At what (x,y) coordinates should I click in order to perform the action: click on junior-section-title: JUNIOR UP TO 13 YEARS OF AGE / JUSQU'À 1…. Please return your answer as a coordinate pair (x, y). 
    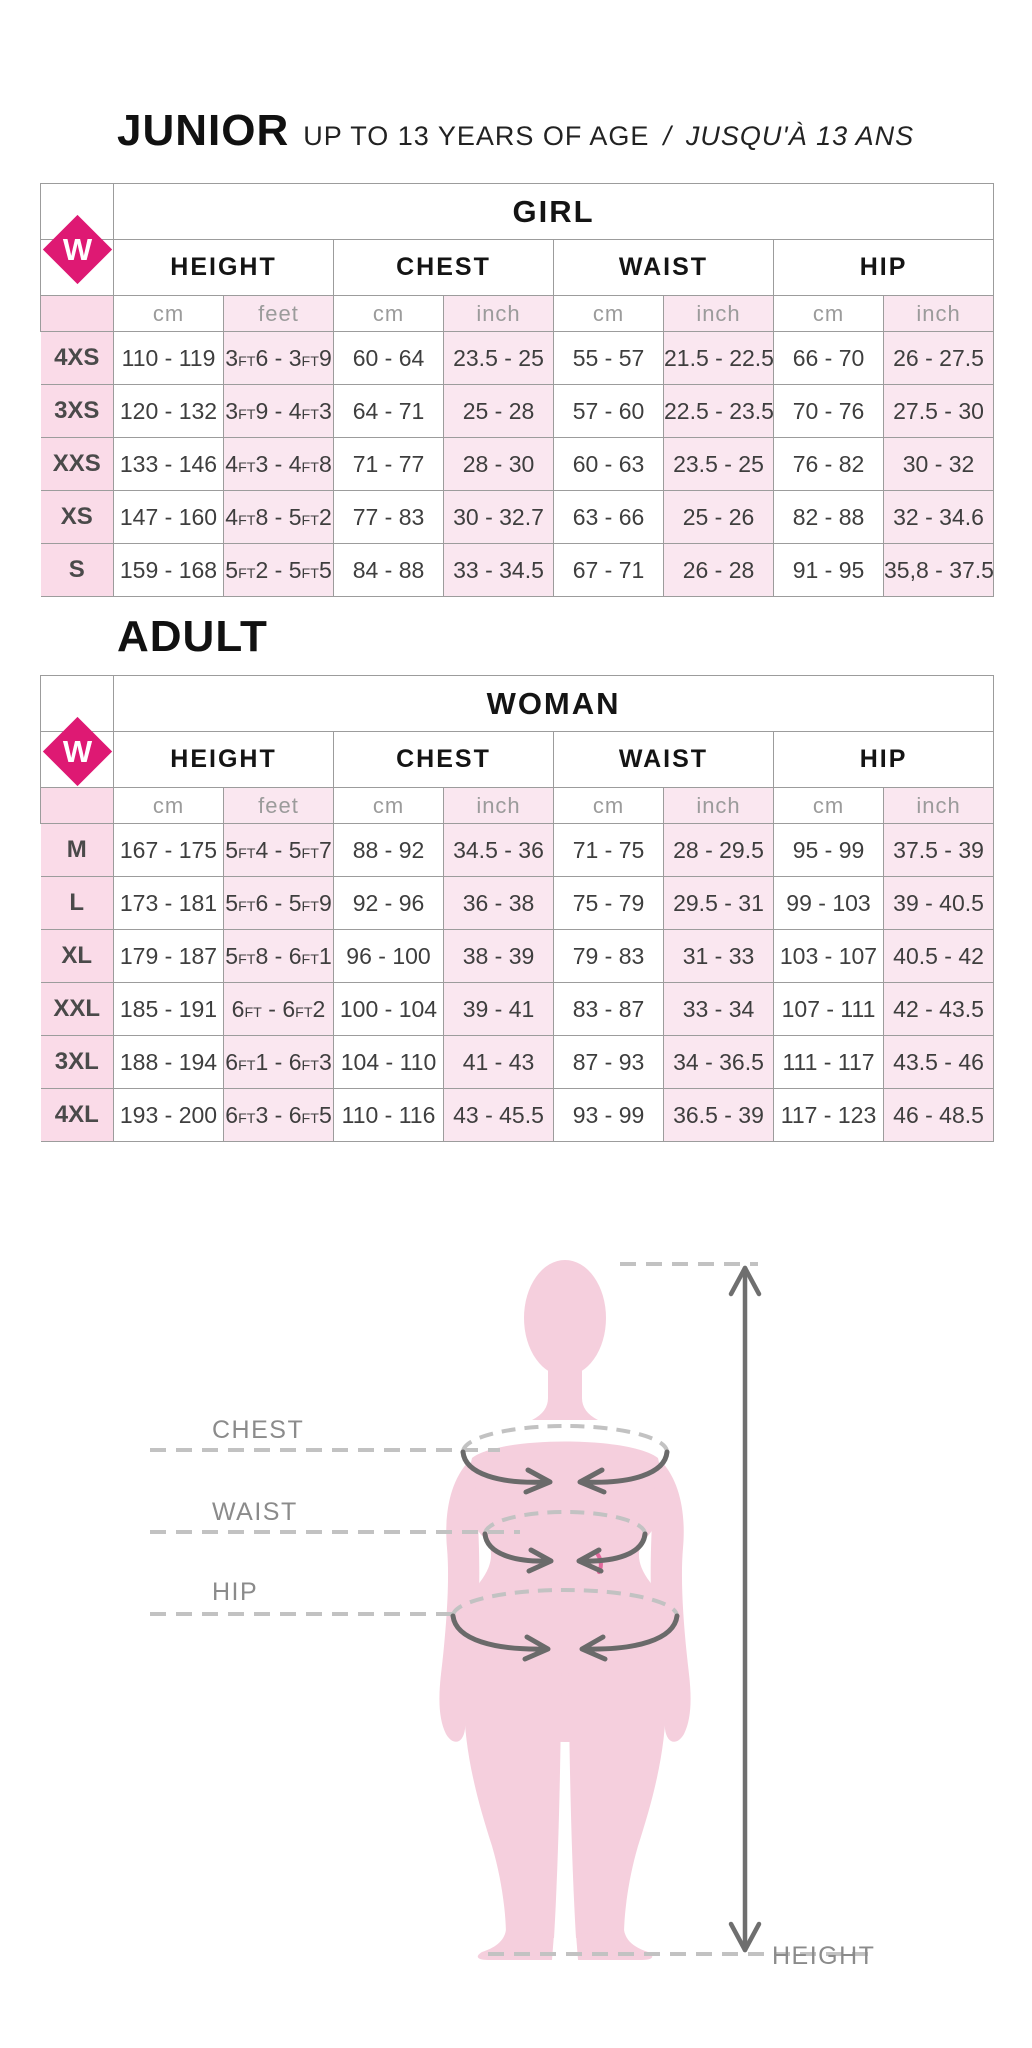
    Looking at the image, I should click on (515, 131).